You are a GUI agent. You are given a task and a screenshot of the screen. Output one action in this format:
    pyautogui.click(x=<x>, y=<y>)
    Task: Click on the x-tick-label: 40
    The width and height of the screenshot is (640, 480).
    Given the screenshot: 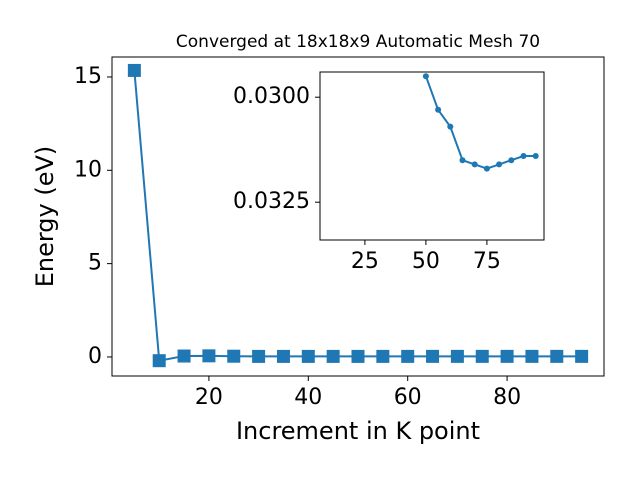 What is the action you would take?
    pyautogui.click(x=308, y=397)
    